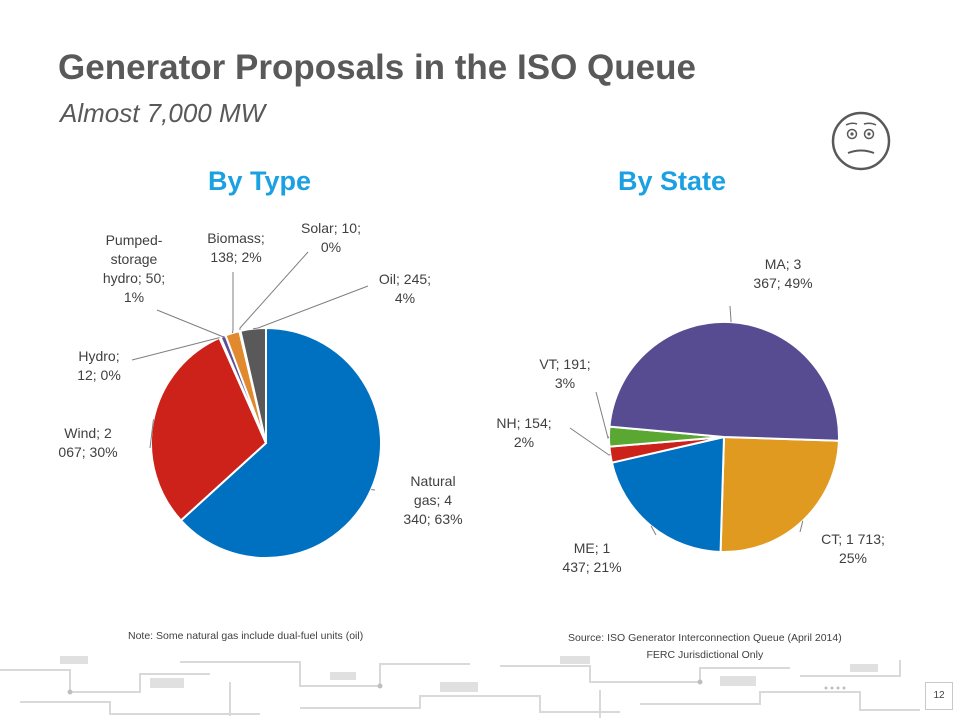 The image size is (960, 720). Describe the element at coordinates (779, 494) in the screenshot. I see `pie-slice-ct` at that location.